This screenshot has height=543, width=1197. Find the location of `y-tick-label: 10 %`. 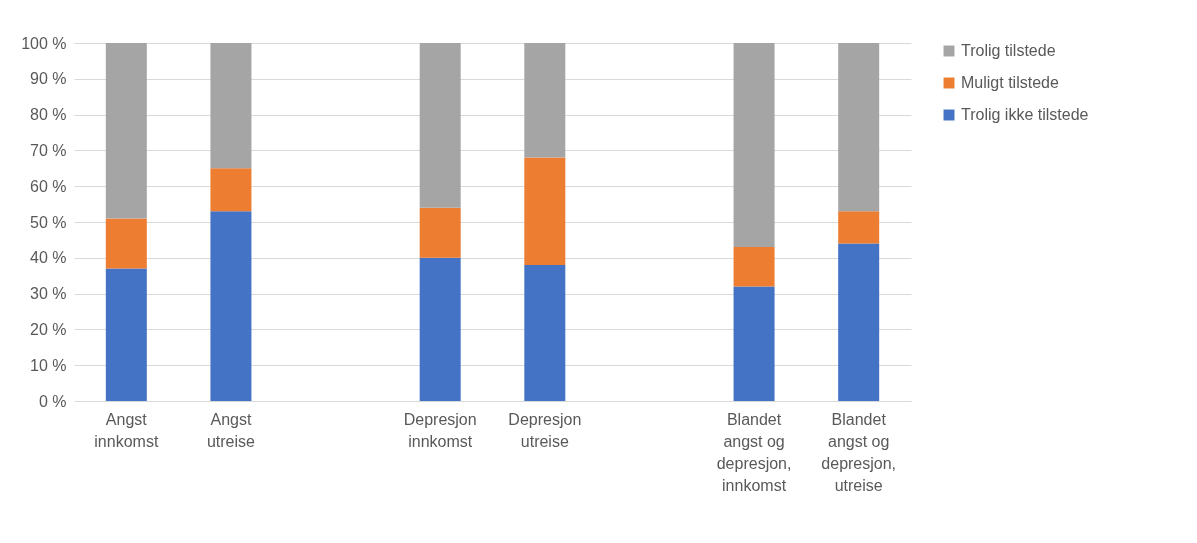

y-tick-label: 10 % is located at coordinates (48, 365).